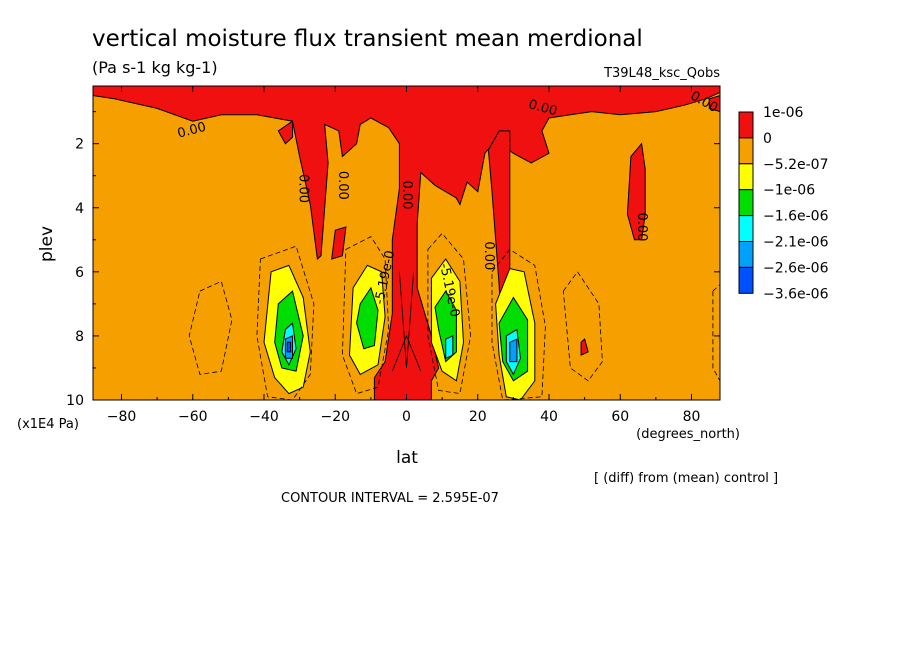  I want to click on y-axis-label: plev, so click(47, 244).